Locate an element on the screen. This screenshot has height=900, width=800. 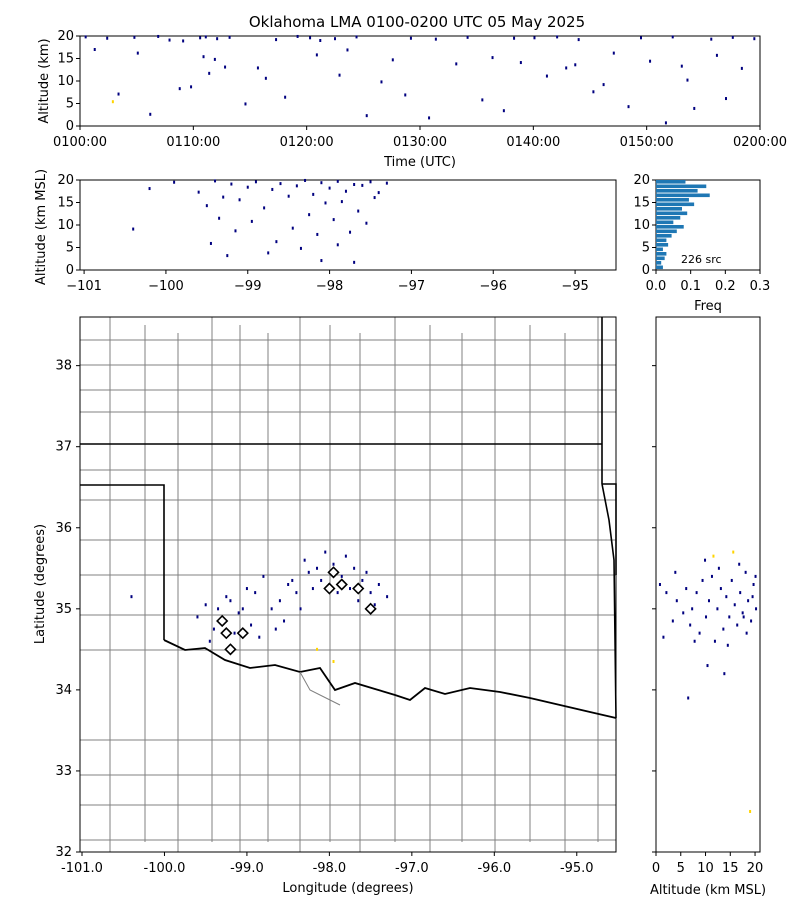
histogram-ytick-label: 10 is located at coordinates (641, 225).